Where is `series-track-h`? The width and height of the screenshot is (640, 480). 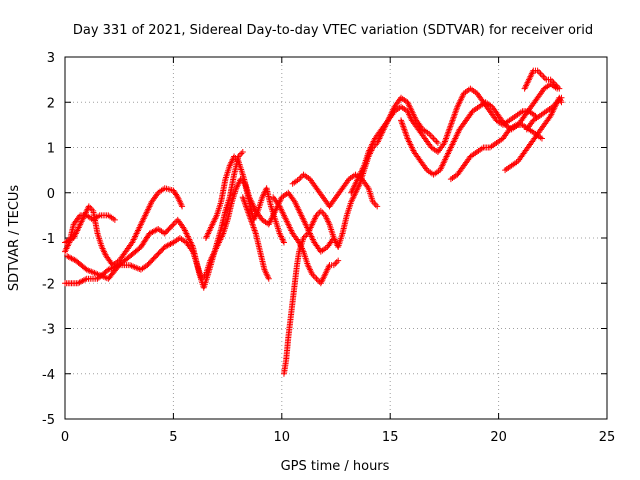 series-track-h is located at coordinates (306, 240).